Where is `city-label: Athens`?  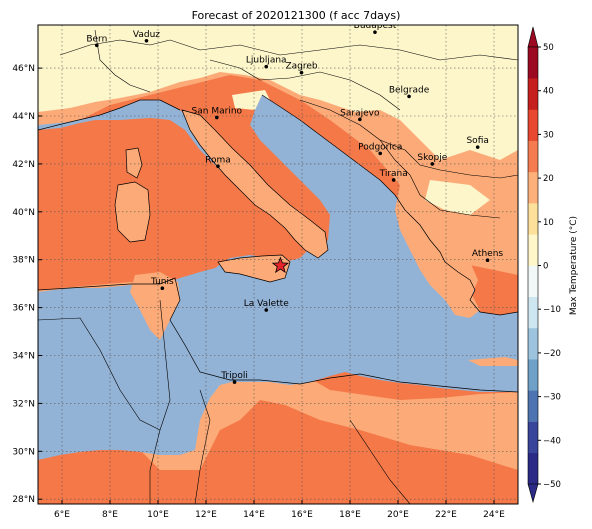 city-label: Athens is located at coordinates (487, 254).